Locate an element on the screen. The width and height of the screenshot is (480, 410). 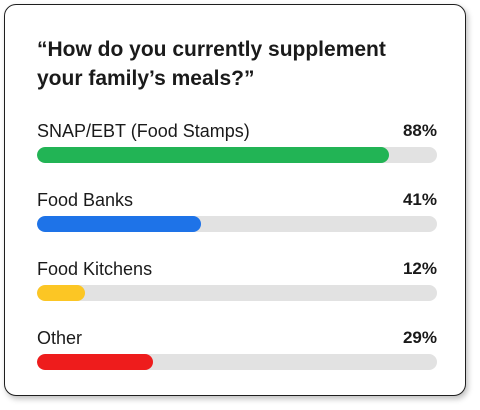
bar-label: Food Banks is located at coordinates (85, 200).